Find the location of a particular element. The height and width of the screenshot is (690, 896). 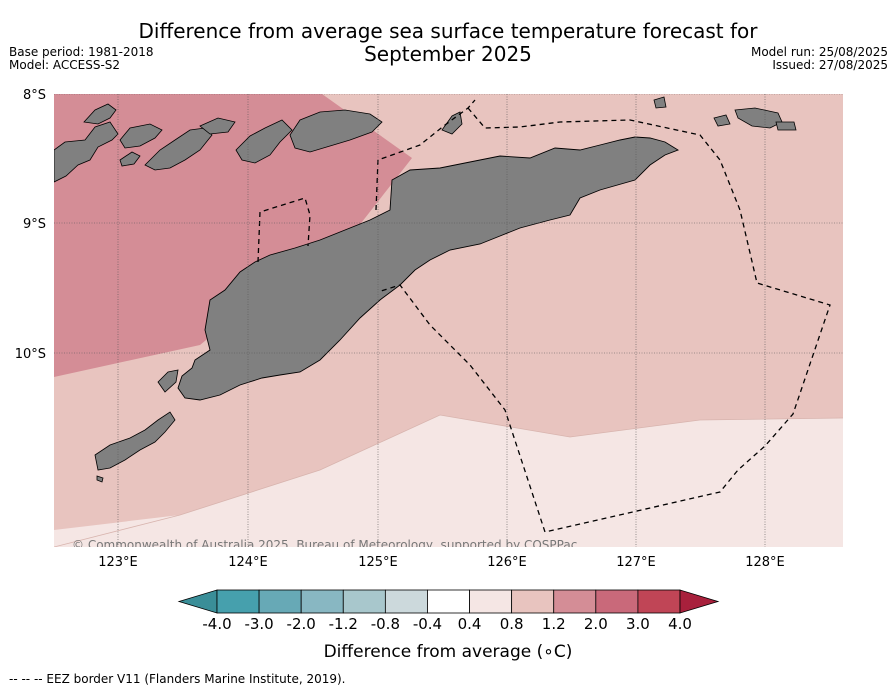

lat-label-8s: 8°S is located at coordinates (34, 95).